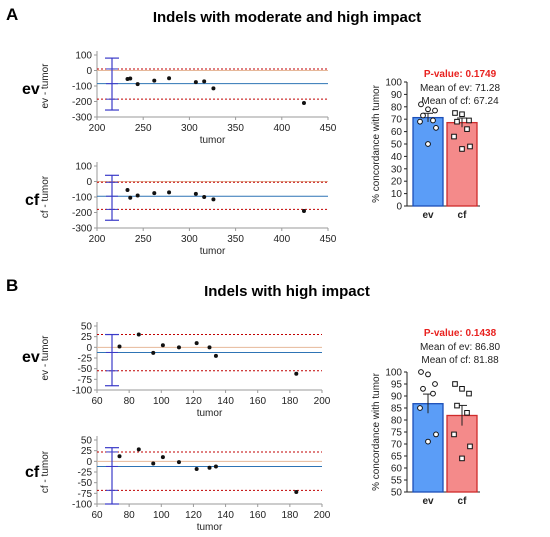 The height and width of the screenshot is (537, 550). I want to click on A-cf-bland-altman-x-tick-label: 400, so click(281, 239).